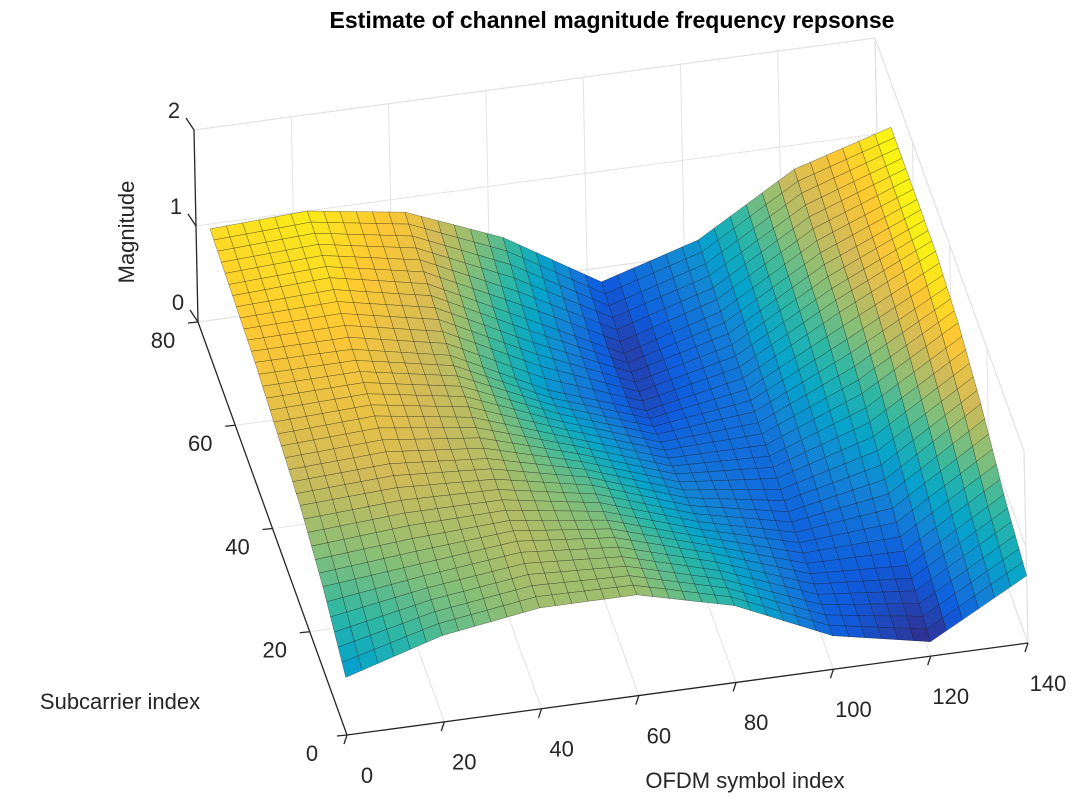 The image size is (1082, 801). I want to click on x-tick-label: 60, so click(659, 735).